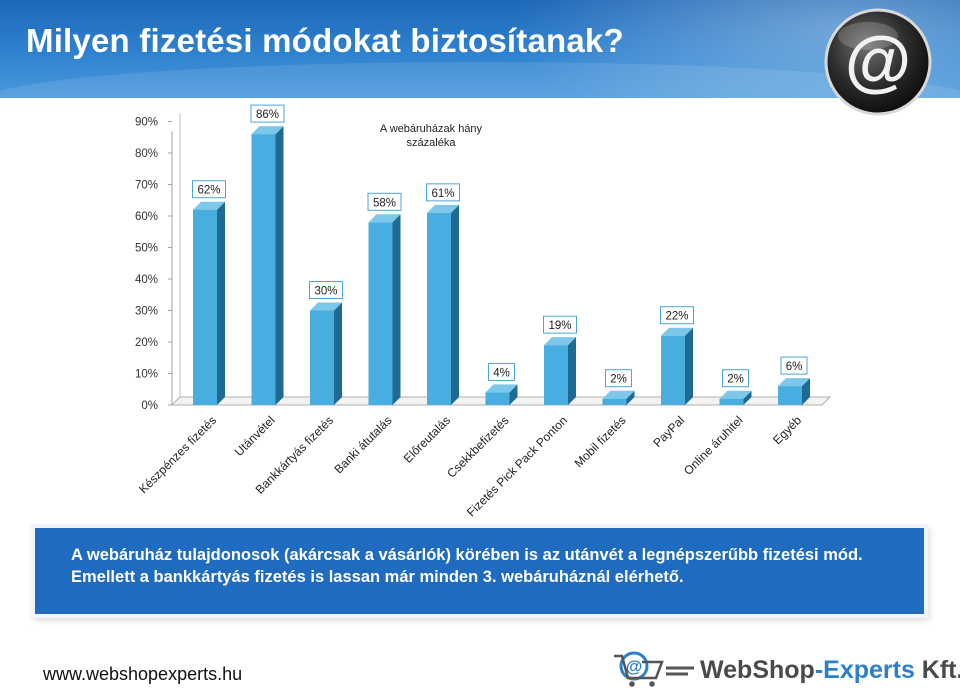 This screenshot has width=960, height=688. I want to click on brand-part-2: -Experts, so click(864, 670).